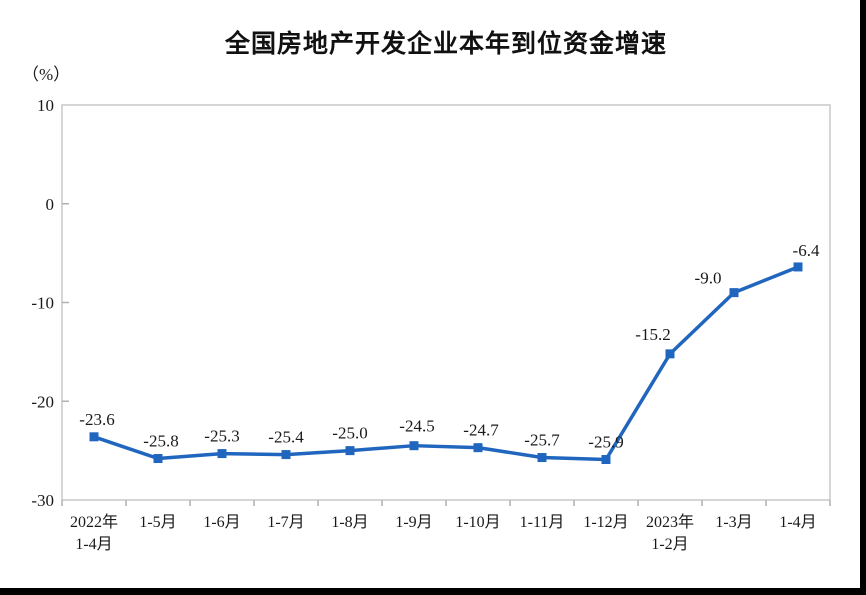  What do you see at coordinates (605, 522) in the screenshot?
I see `x-axis-category-label: 1-12月` at bounding box center [605, 522].